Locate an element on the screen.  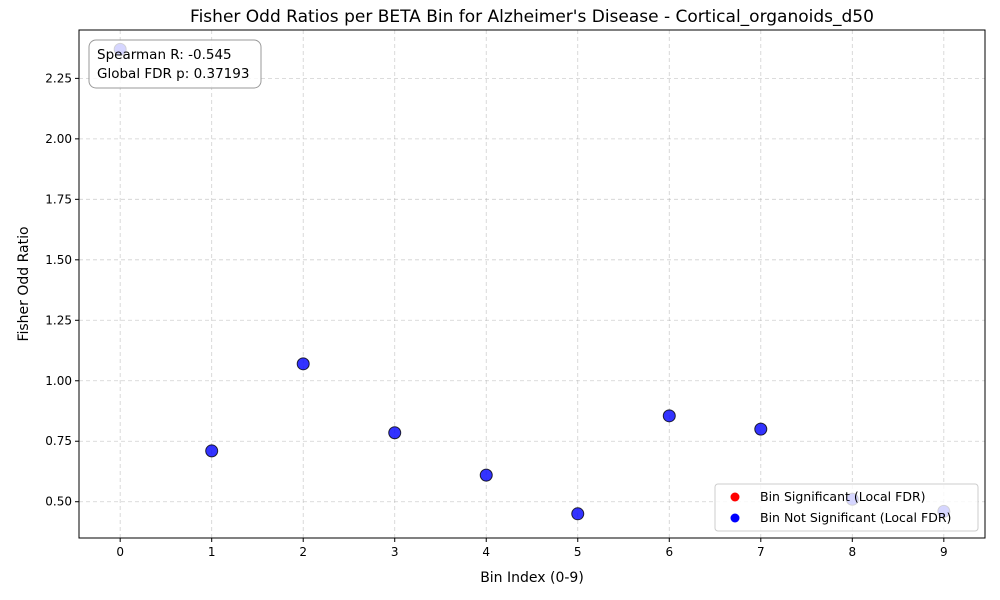
y-tick-label: 1.00 is located at coordinates (58, 381).